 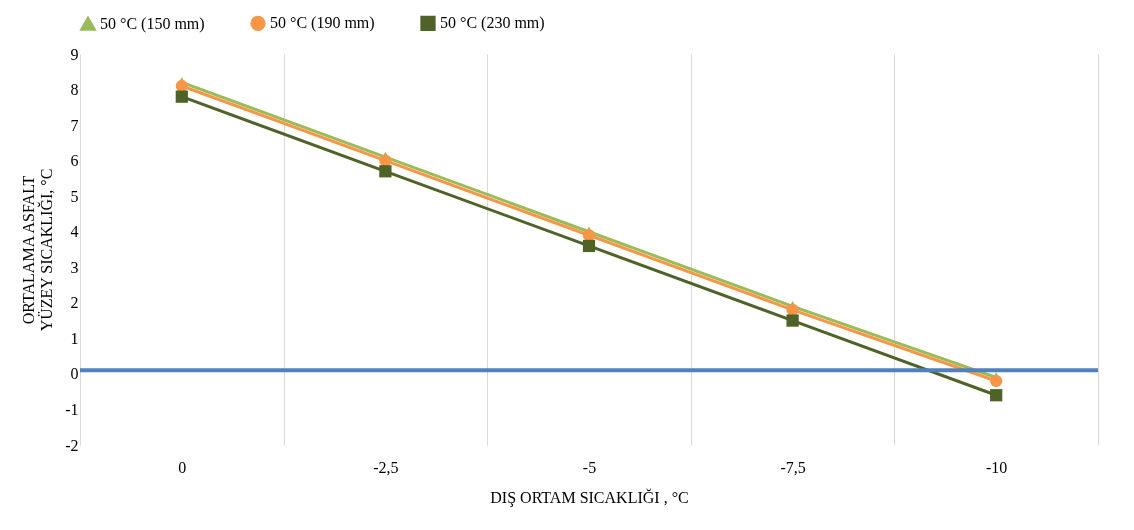 What do you see at coordinates (74, 374) in the screenshot?
I see `y-tick-label: 0` at bounding box center [74, 374].